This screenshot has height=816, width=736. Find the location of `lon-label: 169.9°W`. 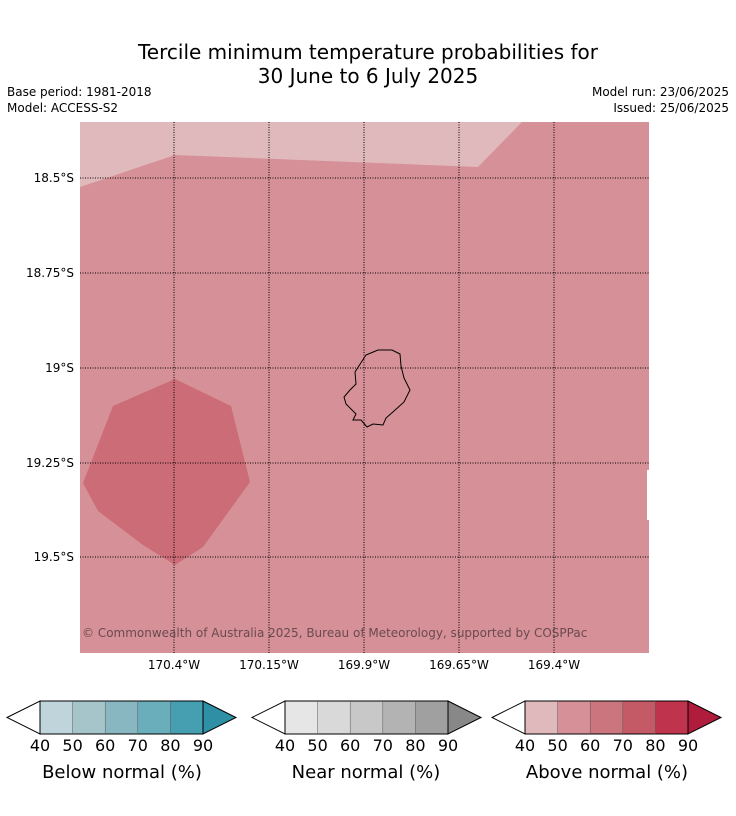

lon-label: 169.9°W is located at coordinates (364, 665).